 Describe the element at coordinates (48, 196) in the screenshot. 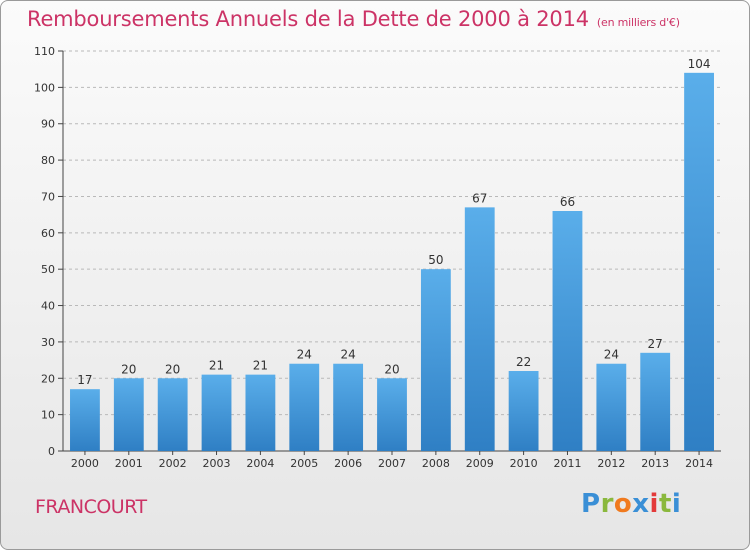

I see `y-tick-label: 70` at that location.